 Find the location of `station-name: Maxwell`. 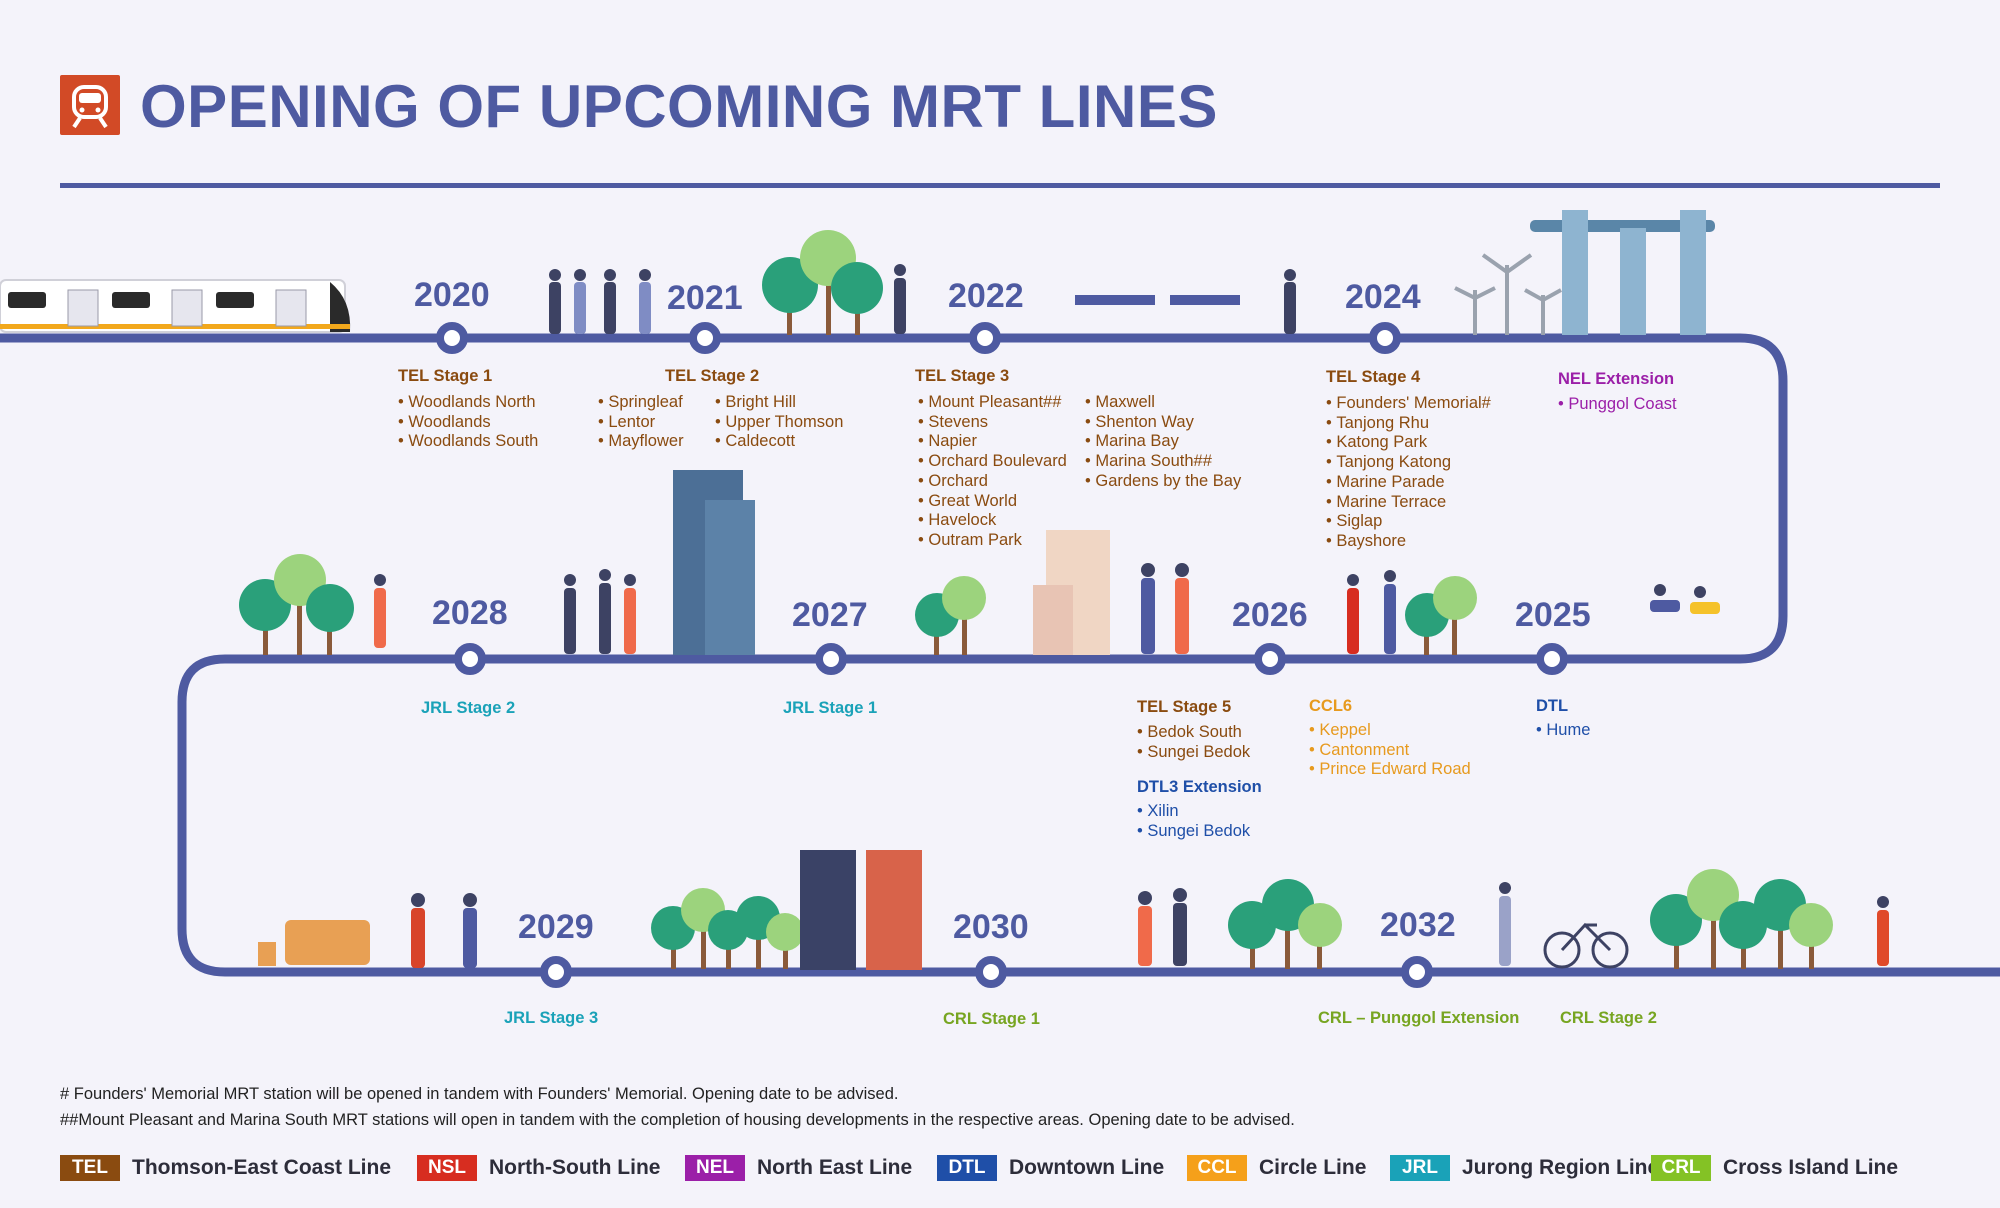

station-name: Maxwell is located at coordinates (1163, 403).